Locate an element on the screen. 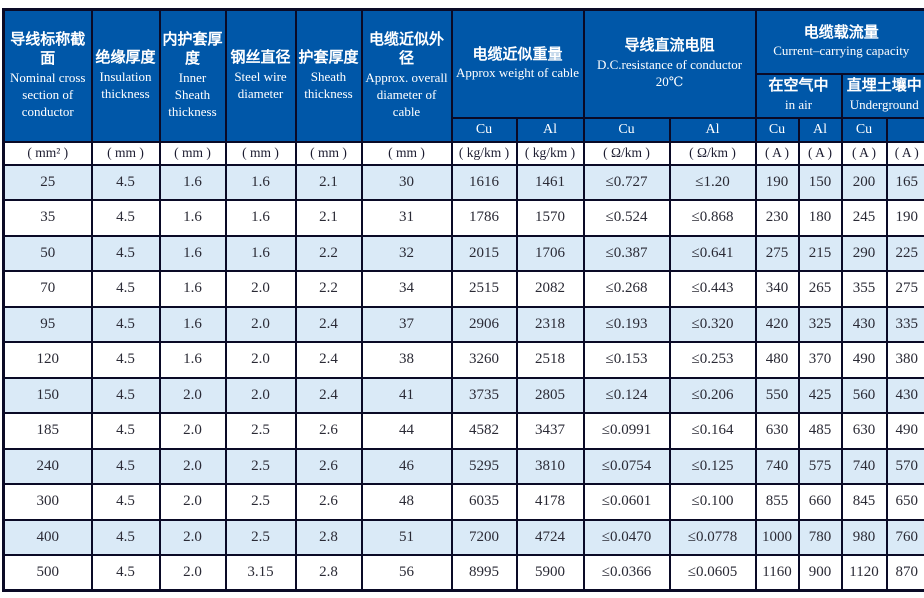  group-header-en: Current–carrying capacity is located at coordinates (841, 51).